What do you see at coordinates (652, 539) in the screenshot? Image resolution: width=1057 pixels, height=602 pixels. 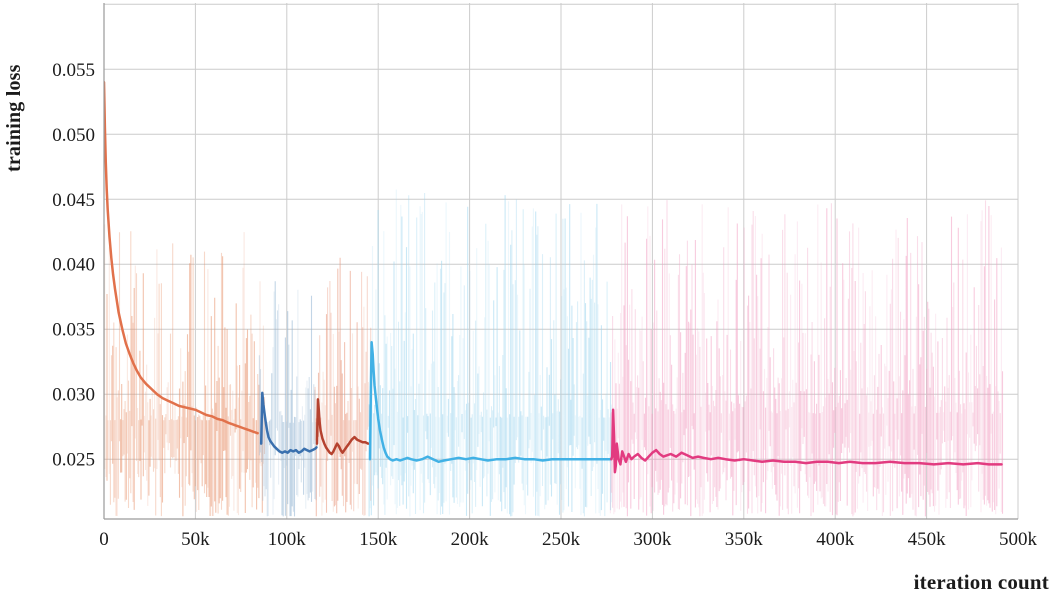 I see `x-tick-label: 300k` at bounding box center [652, 539].